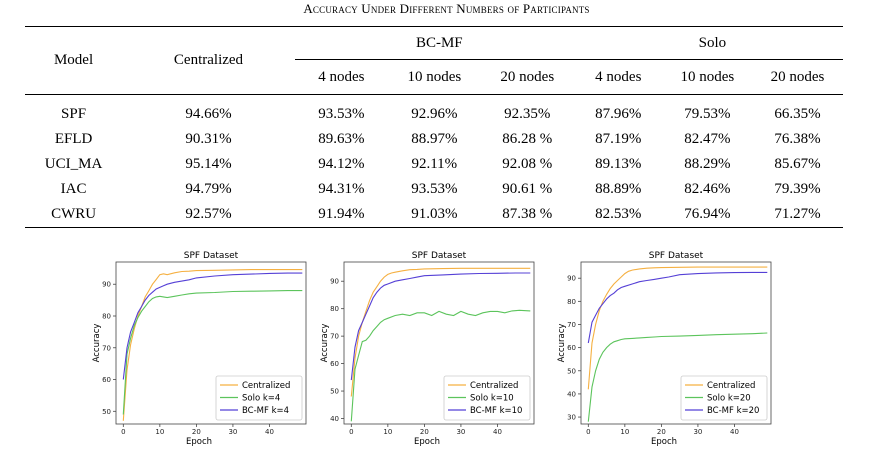  Describe the element at coordinates (341, 188) in the screenshot. I see `cell-value: 94.31%` at that location.